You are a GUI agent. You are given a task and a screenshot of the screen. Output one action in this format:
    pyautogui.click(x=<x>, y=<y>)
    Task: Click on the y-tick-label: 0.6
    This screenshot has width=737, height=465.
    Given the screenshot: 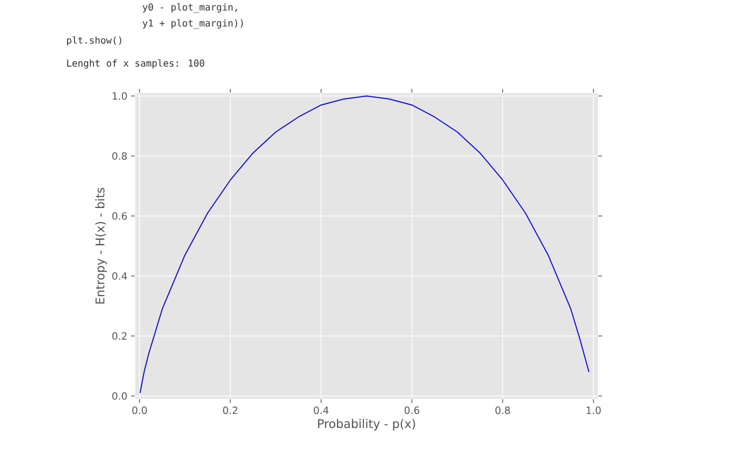 What is the action you would take?
    pyautogui.click(x=119, y=216)
    